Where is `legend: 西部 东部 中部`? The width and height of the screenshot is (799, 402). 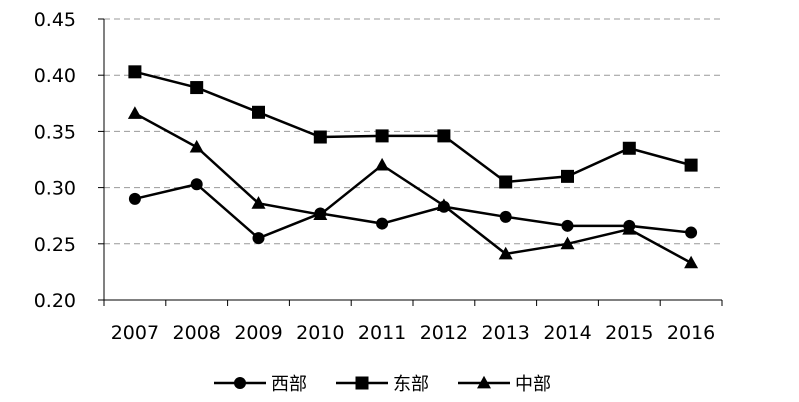
legend: 西部 东部 中部 is located at coordinates (382, 384).